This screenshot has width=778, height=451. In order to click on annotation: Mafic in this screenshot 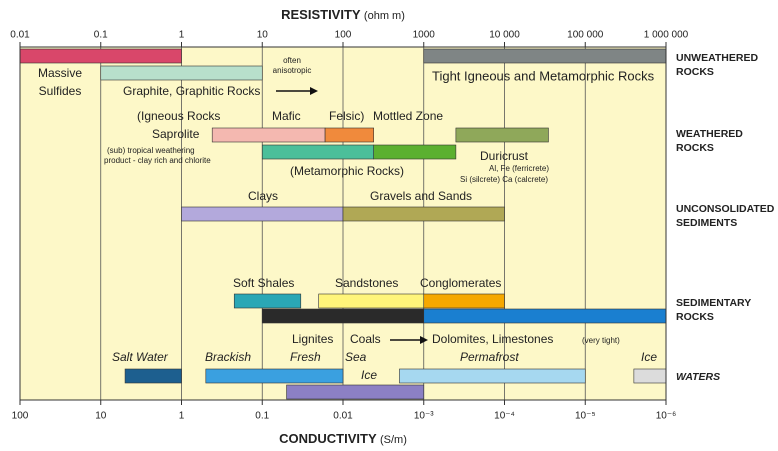, I will do `click(286, 116)`.